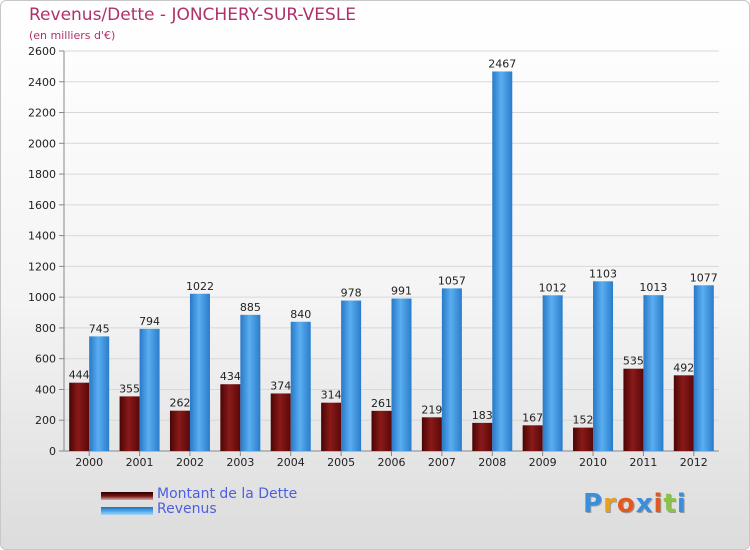 This screenshot has width=750, height=550. I want to click on revenus-value-label: 745, so click(99, 328).